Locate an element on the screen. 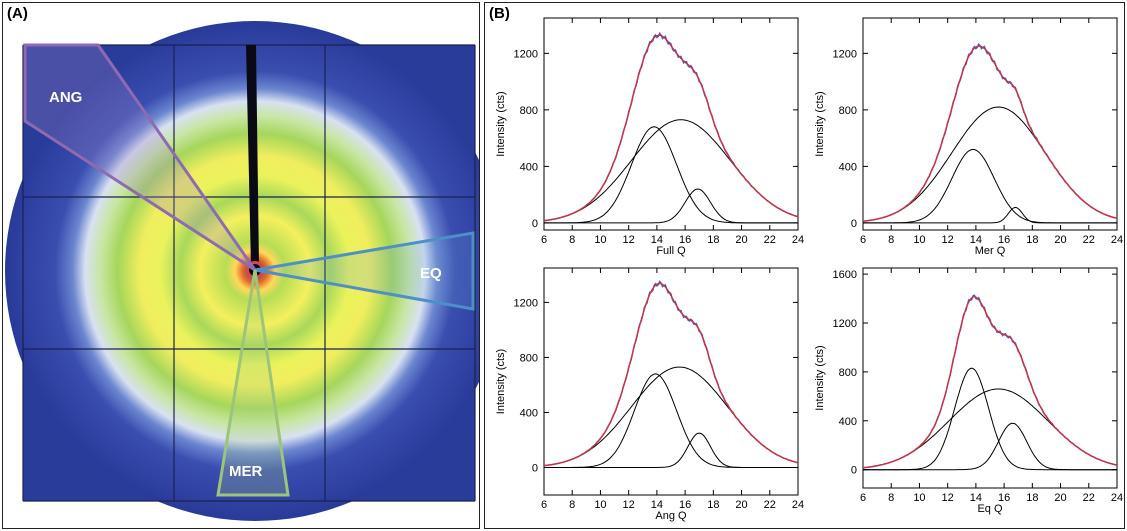 This screenshot has height=531, width=1127. x-axis-title: Eq Q is located at coordinates (990, 509).